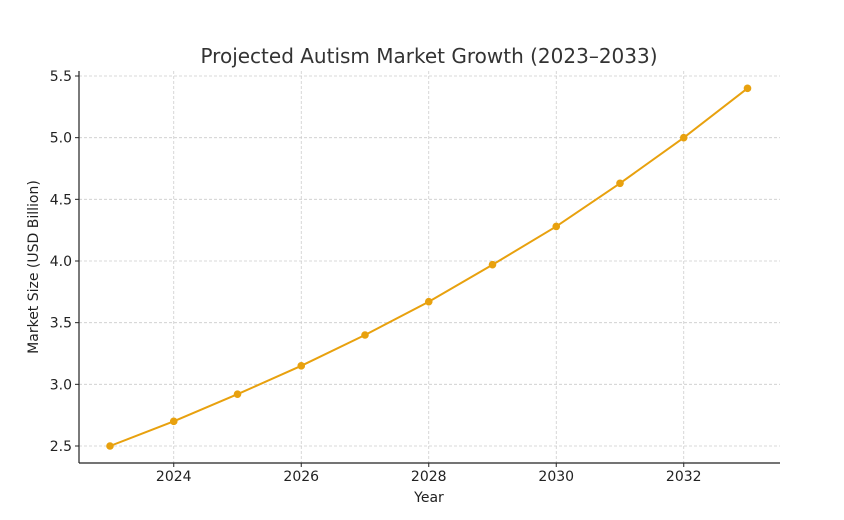  What do you see at coordinates (301, 477) in the screenshot?
I see `x-tick-label: 2026` at bounding box center [301, 477].